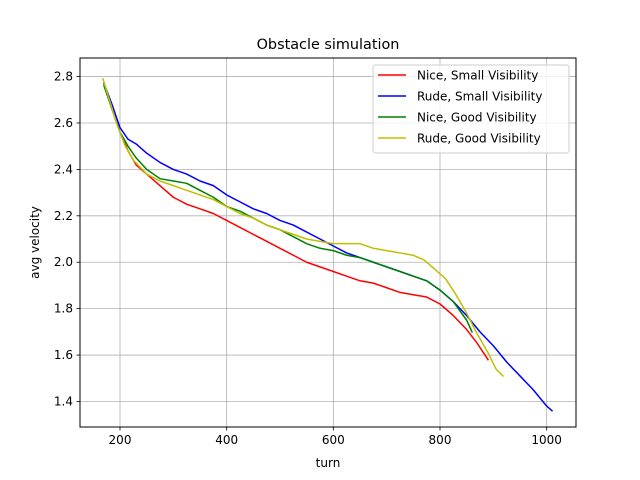  I want to click on y-axis-label: avg velocity, so click(35, 242).